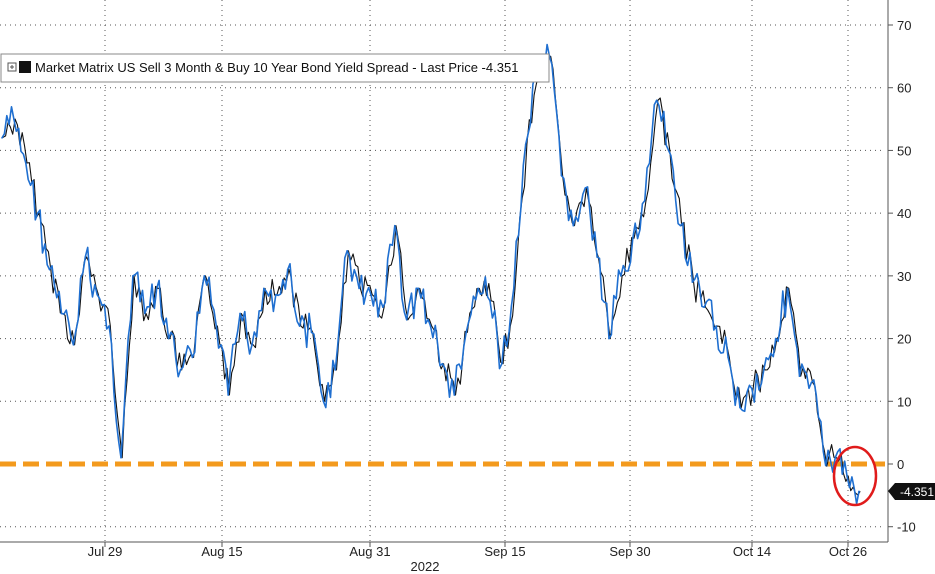  I want to click on x-tick-label: Jul 29, so click(105, 551).